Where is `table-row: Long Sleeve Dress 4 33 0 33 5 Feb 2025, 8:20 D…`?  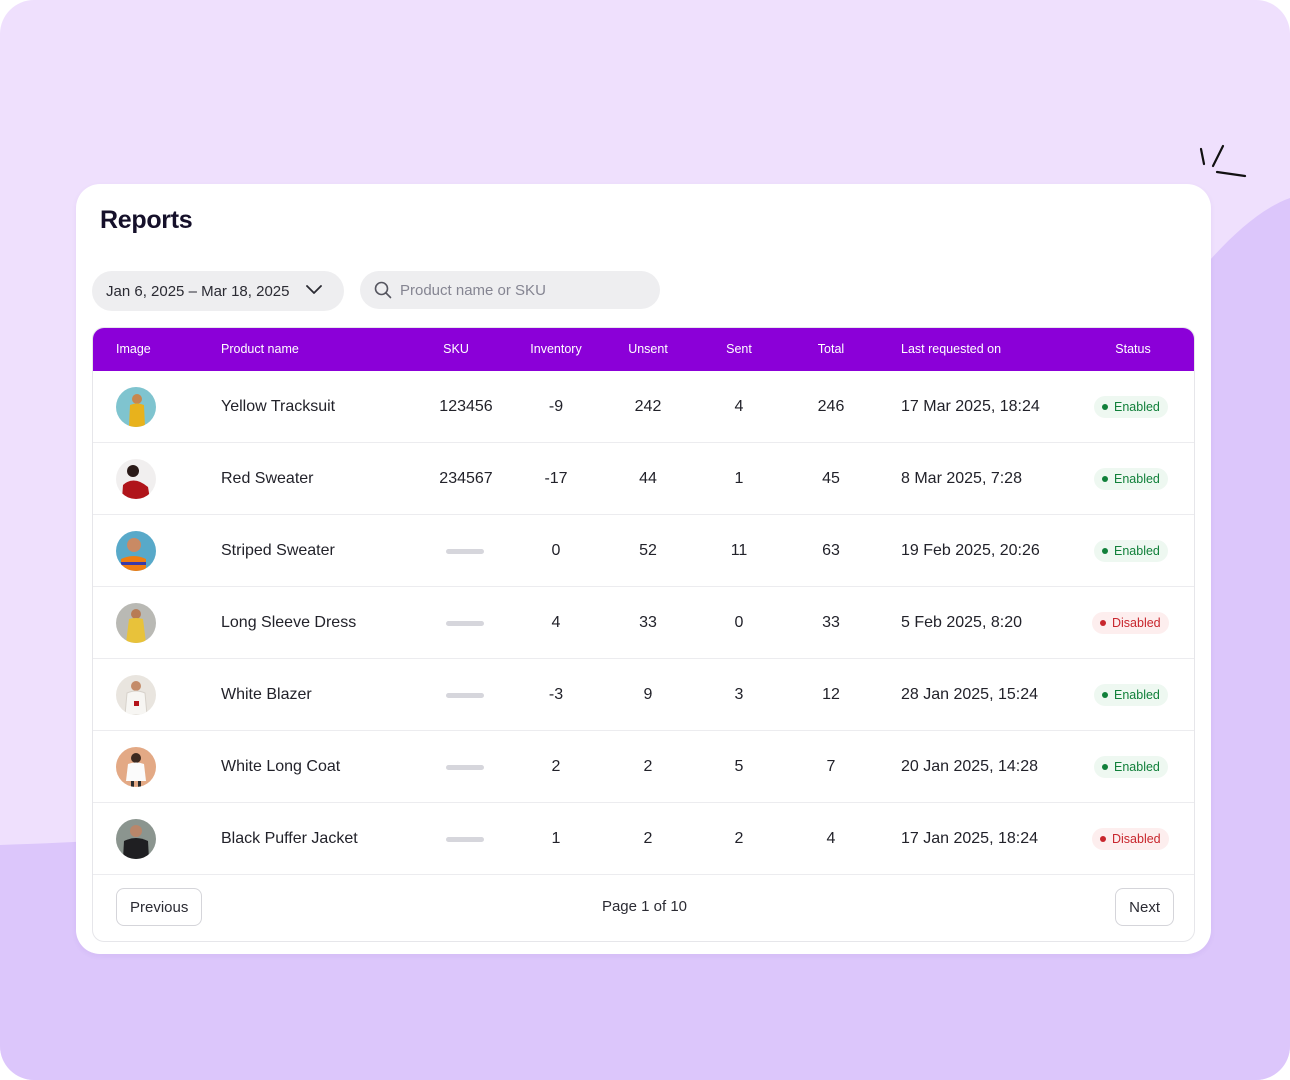
table-row: Long Sleeve Dress 4 33 0 33 5 Feb 2025, 8:20 D… is located at coordinates (643, 623).